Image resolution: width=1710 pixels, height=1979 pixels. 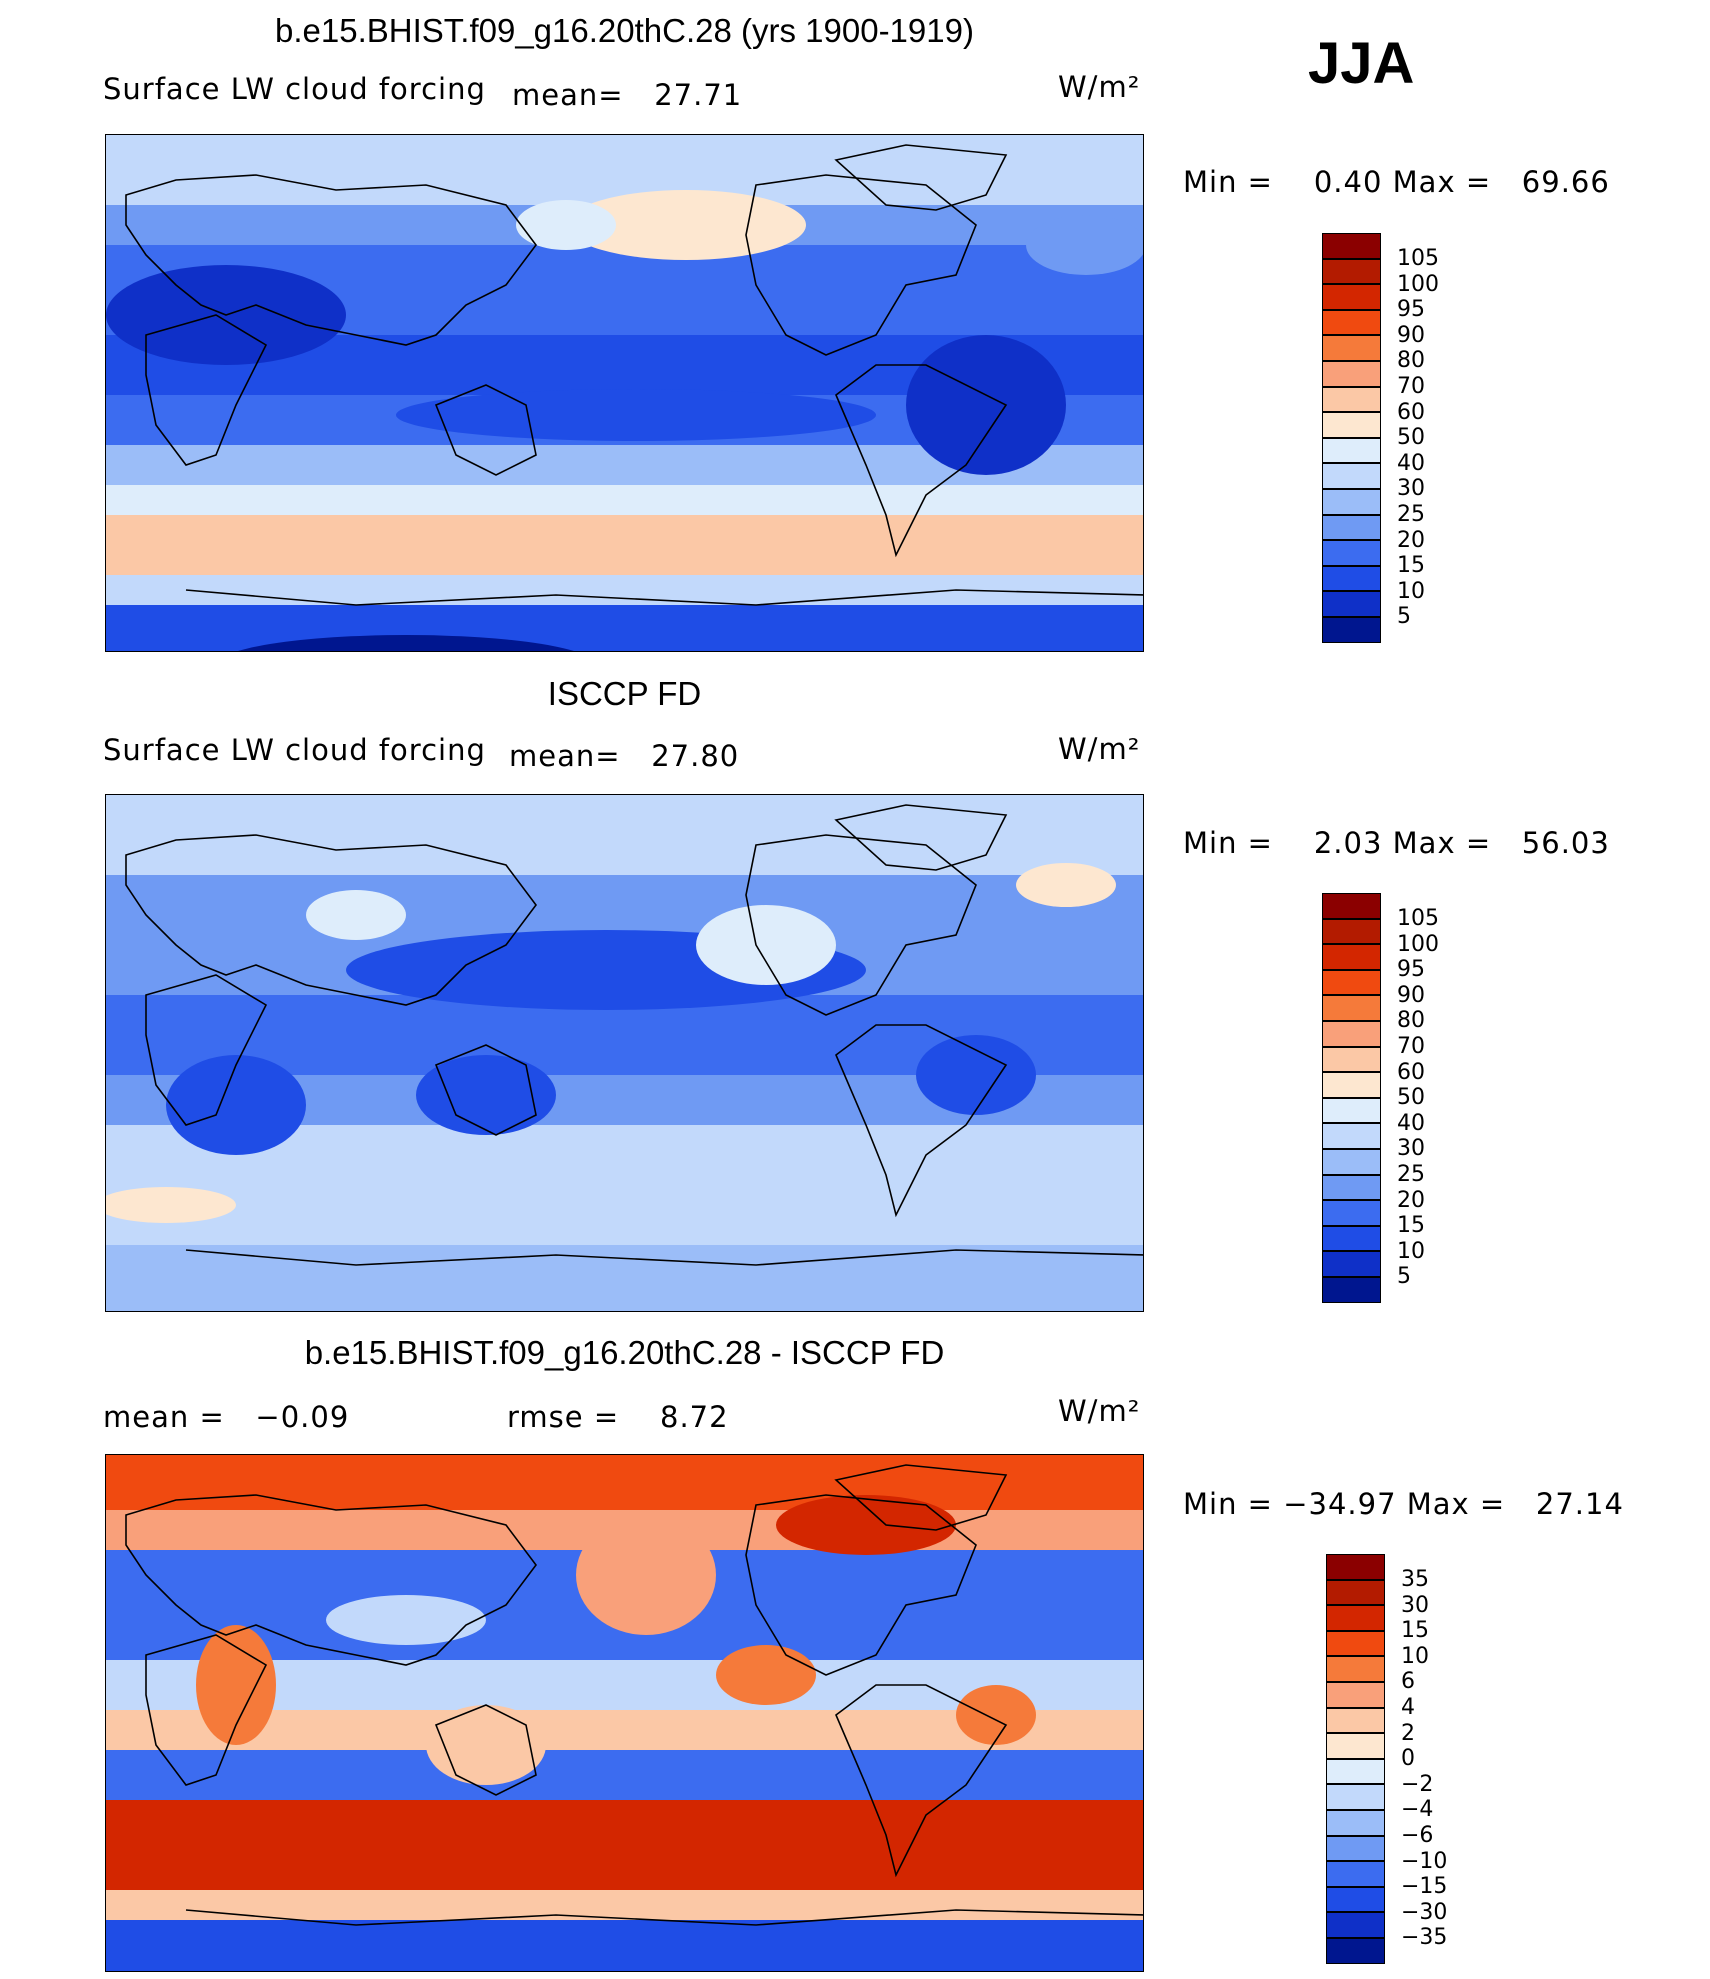 What do you see at coordinates (1411, 1046) in the screenshot?
I see `panel-obs-cbar-label: 70` at bounding box center [1411, 1046].